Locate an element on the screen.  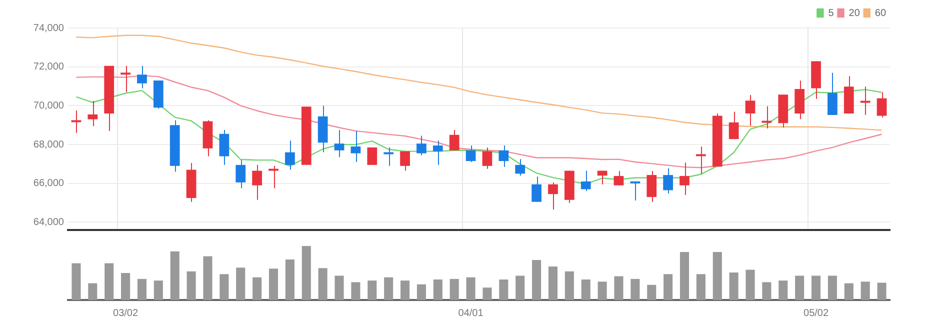
legend-label: 60 is located at coordinates (880, 13).